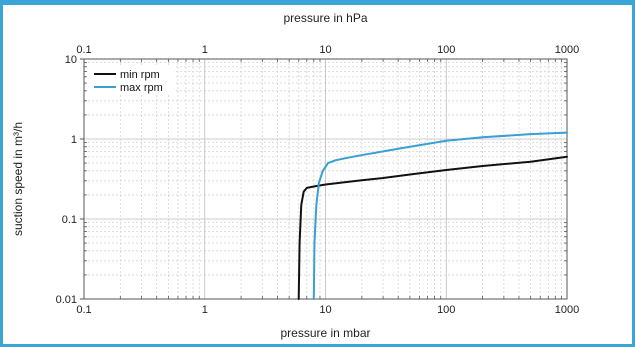  What do you see at coordinates (69, 220) in the screenshot?
I see `y-tick-label: 0.1` at bounding box center [69, 220].